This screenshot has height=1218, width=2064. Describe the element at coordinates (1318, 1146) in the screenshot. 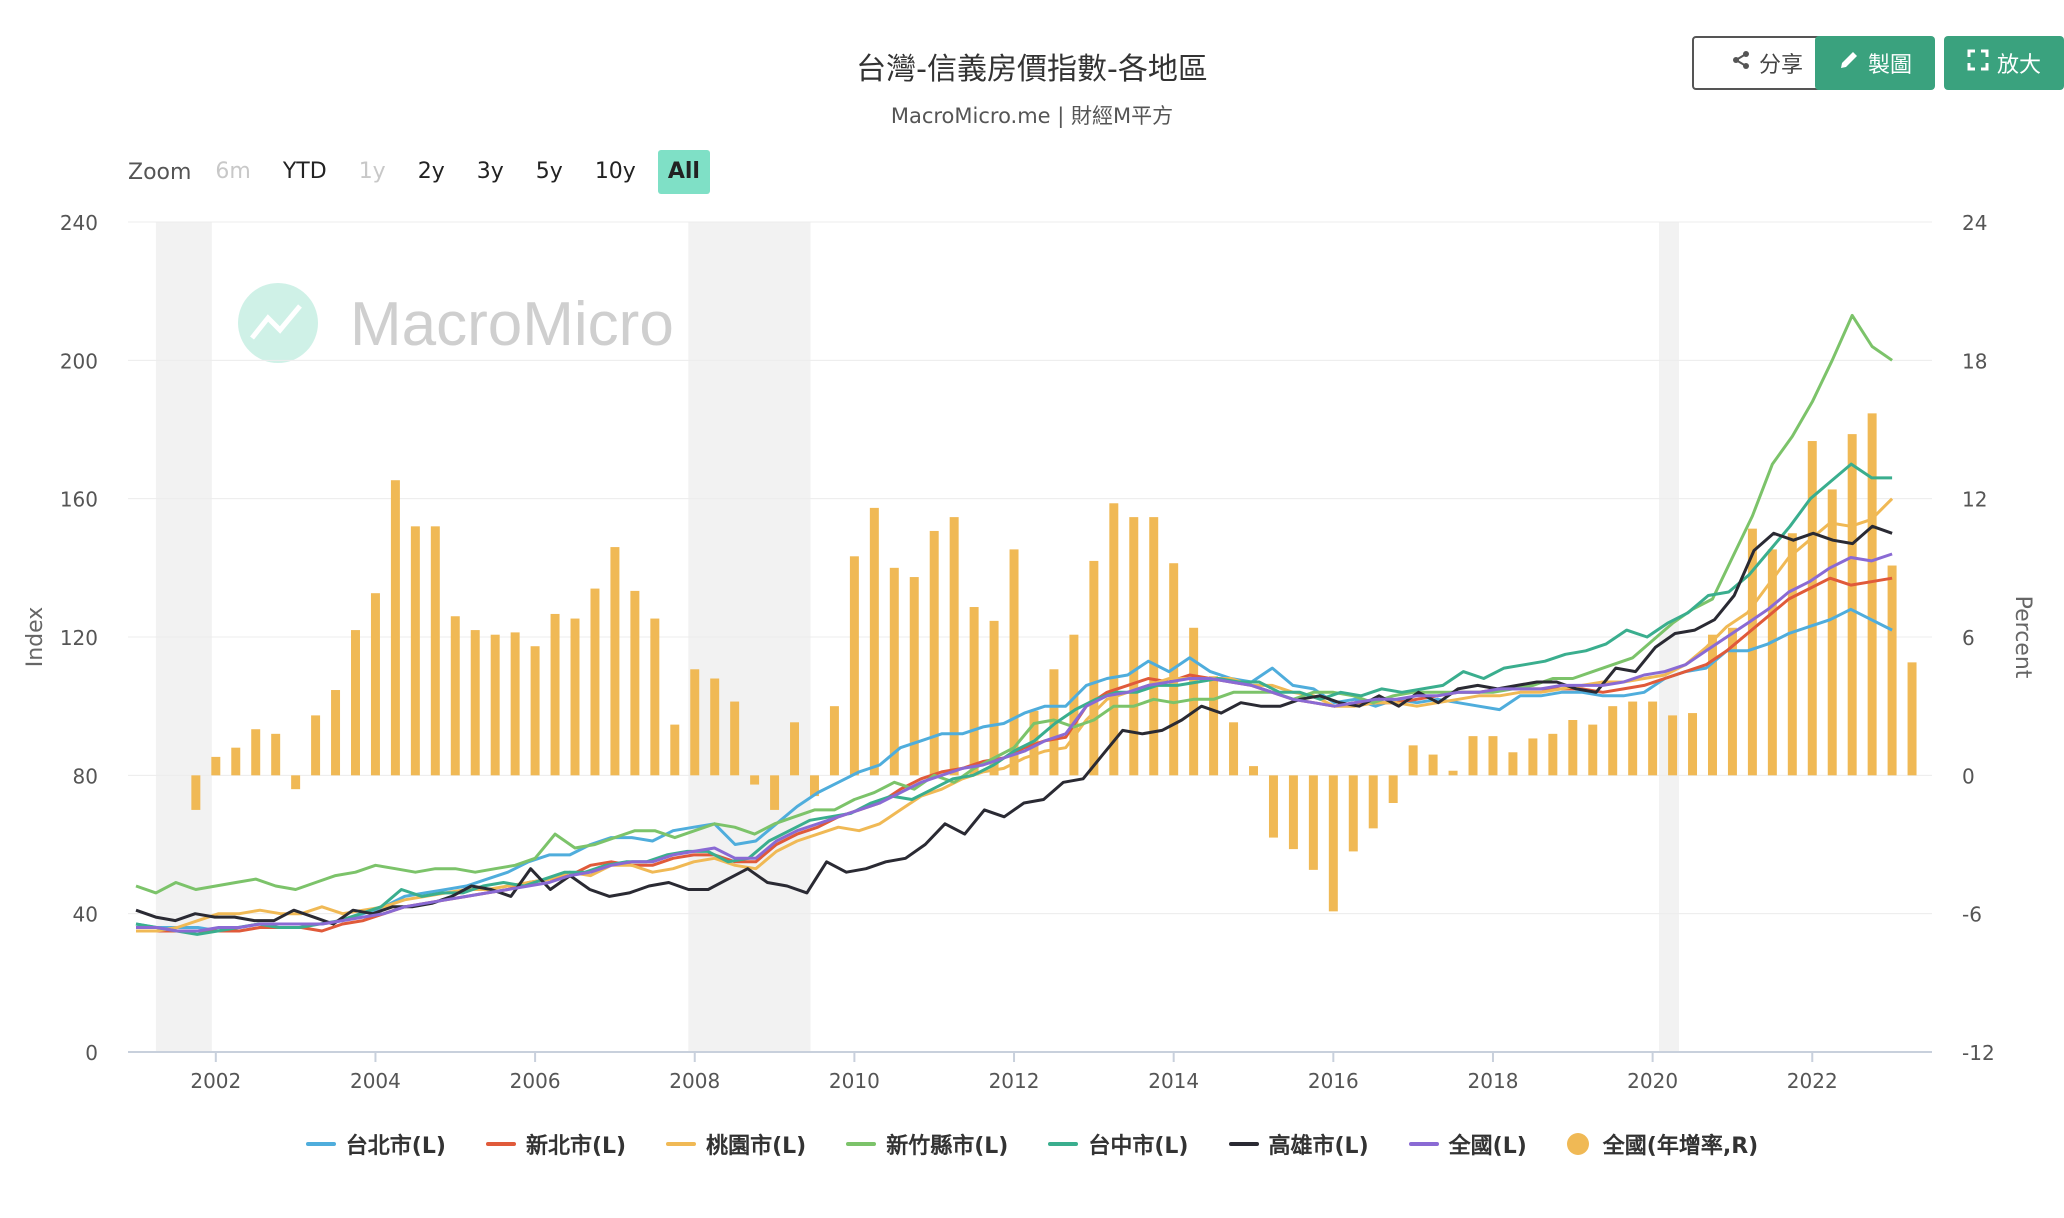

I see `legend-label: 高雄市(L)` at that location.